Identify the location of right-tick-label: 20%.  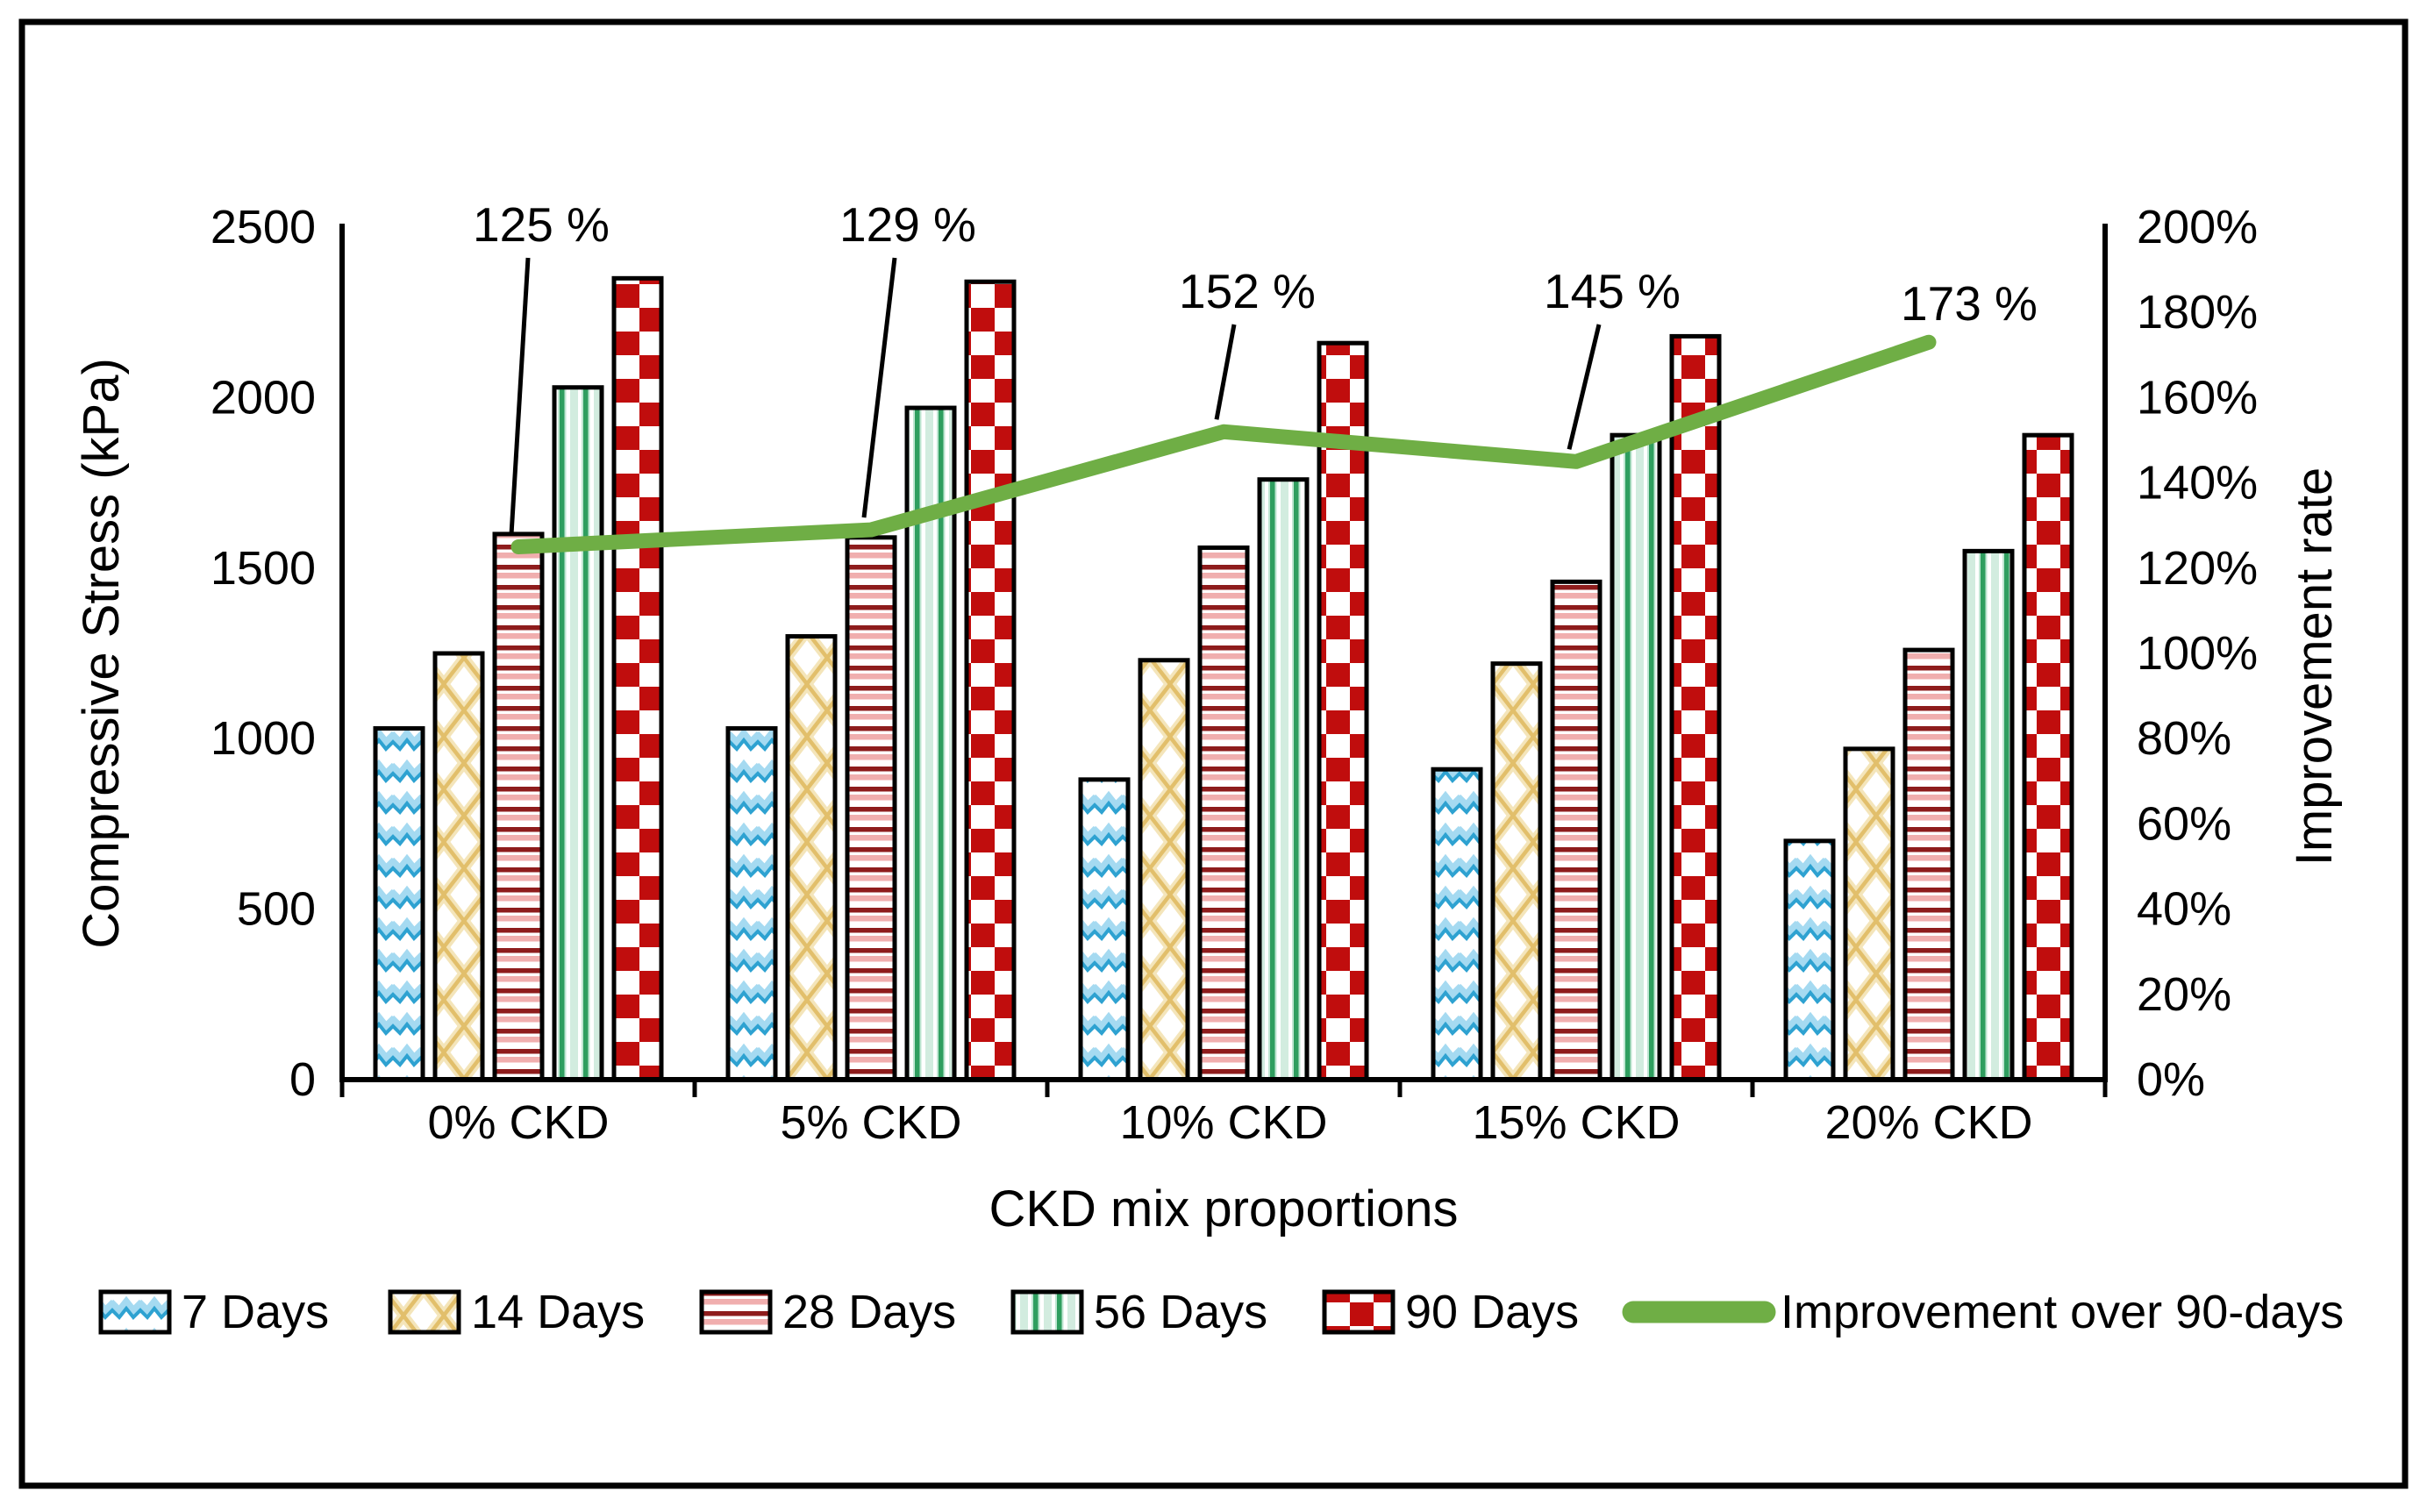
(2184, 994).